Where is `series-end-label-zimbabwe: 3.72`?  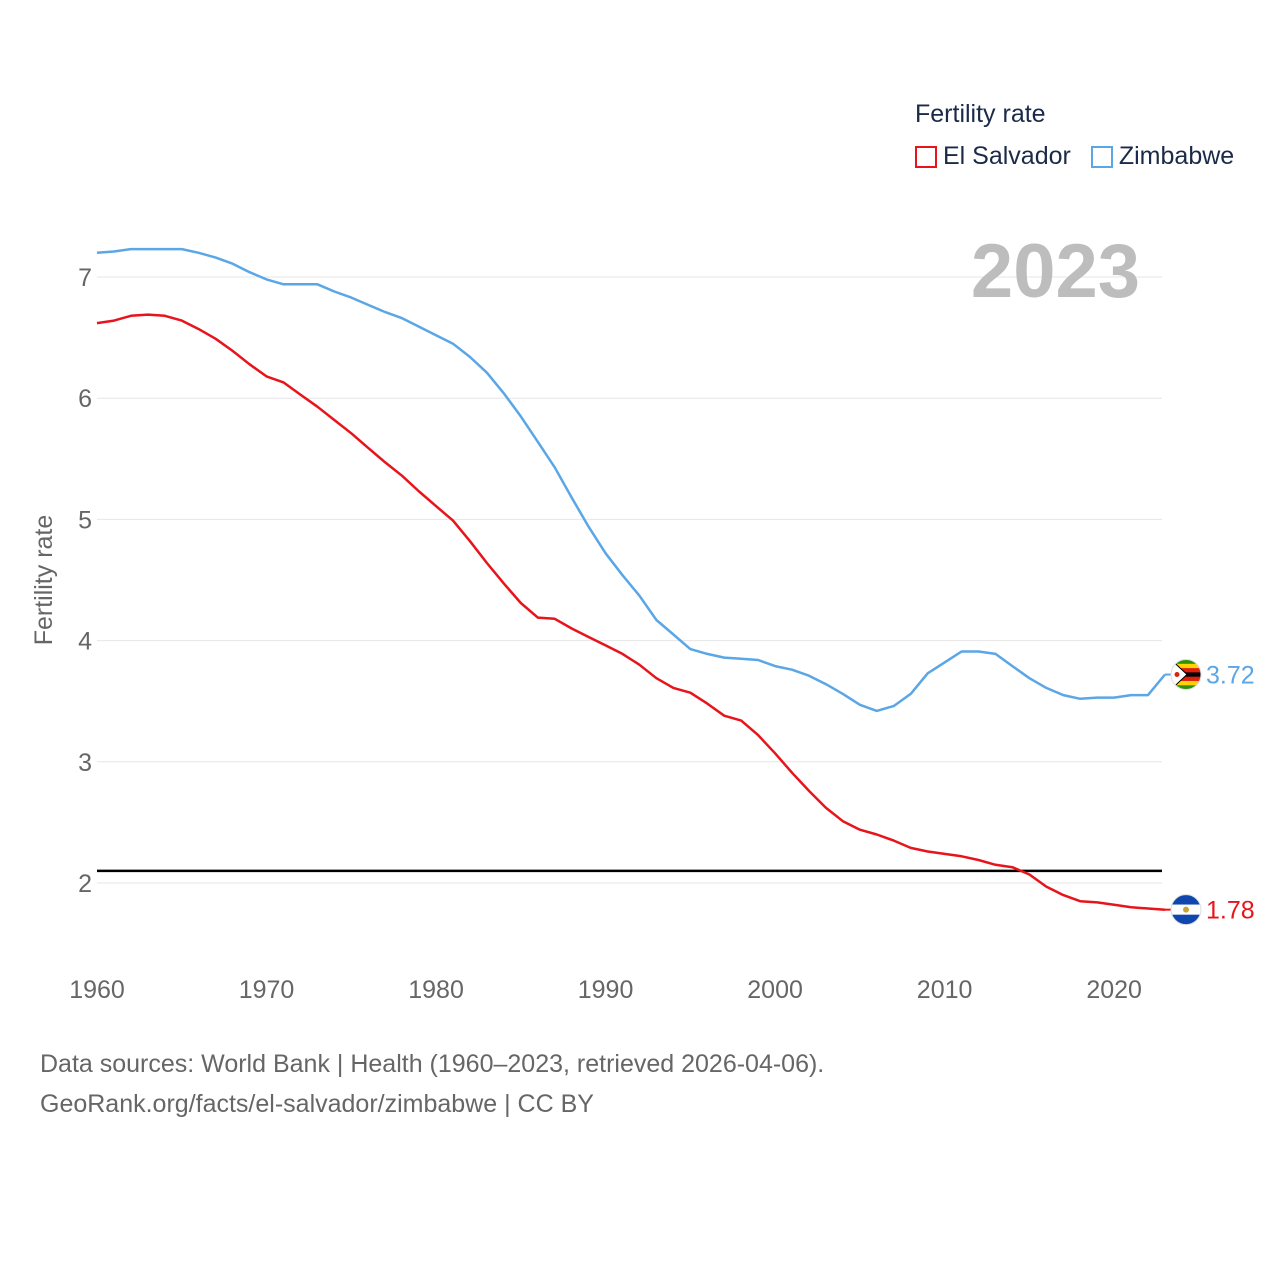 series-end-label-zimbabwe: 3.72 is located at coordinates (1230, 676).